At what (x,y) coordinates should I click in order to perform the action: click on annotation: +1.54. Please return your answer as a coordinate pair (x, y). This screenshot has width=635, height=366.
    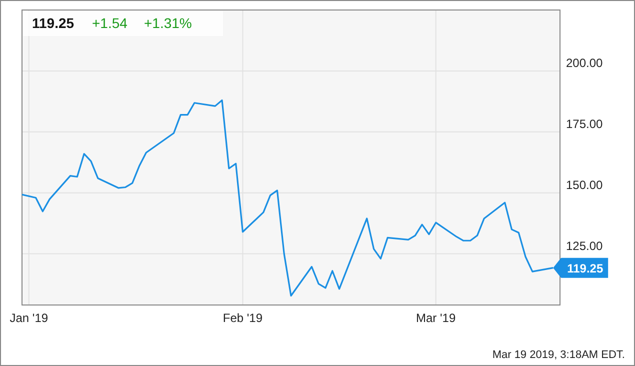
    Looking at the image, I should click on (110, 23).